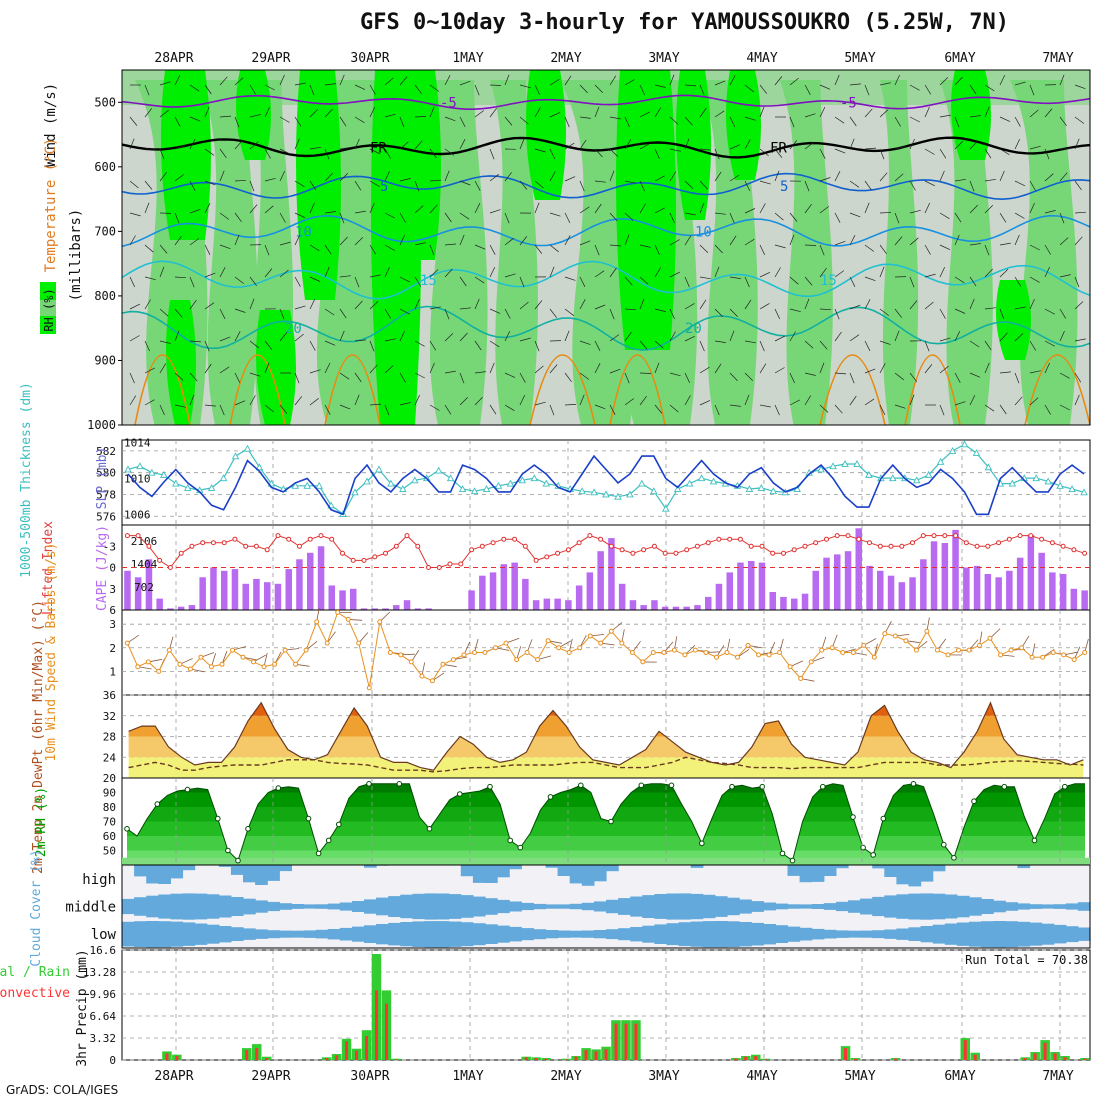 The height and width of the screenshot is (1104, 1100). I want to click on cape-tick-label: 1404, so click(144, 564).